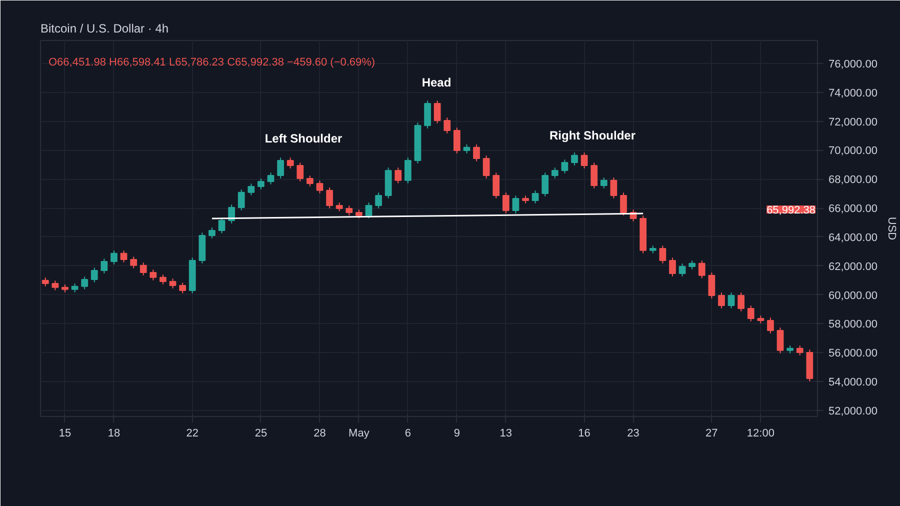  What do you see at coordinates (853, 266) in the screenshot?
I see `y-tick-label: 62,000.00` at bounding box center [853, 266].